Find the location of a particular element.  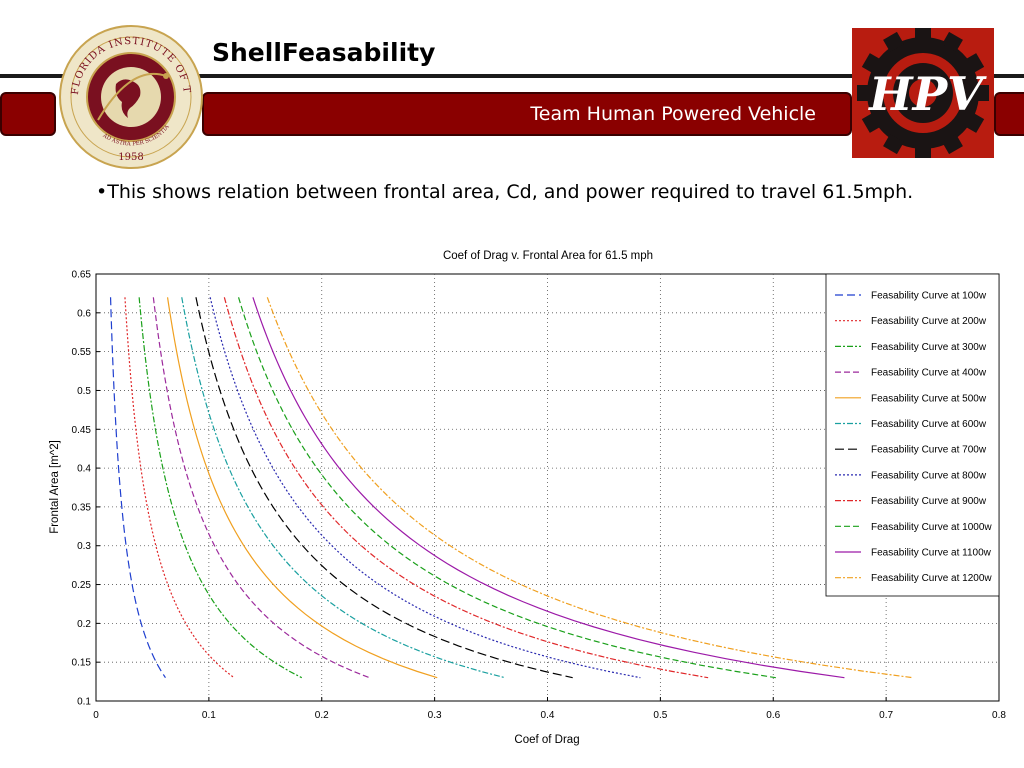

legend-label: Feasability Curve at 300w is located at coordinates (929, 347).